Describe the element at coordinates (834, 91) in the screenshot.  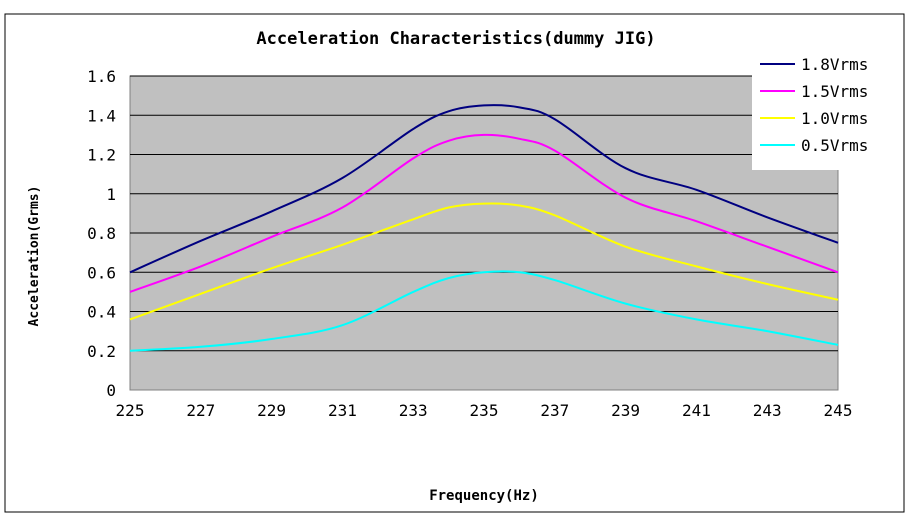
I see `legend-entry: 1.5Vrms` at that location.